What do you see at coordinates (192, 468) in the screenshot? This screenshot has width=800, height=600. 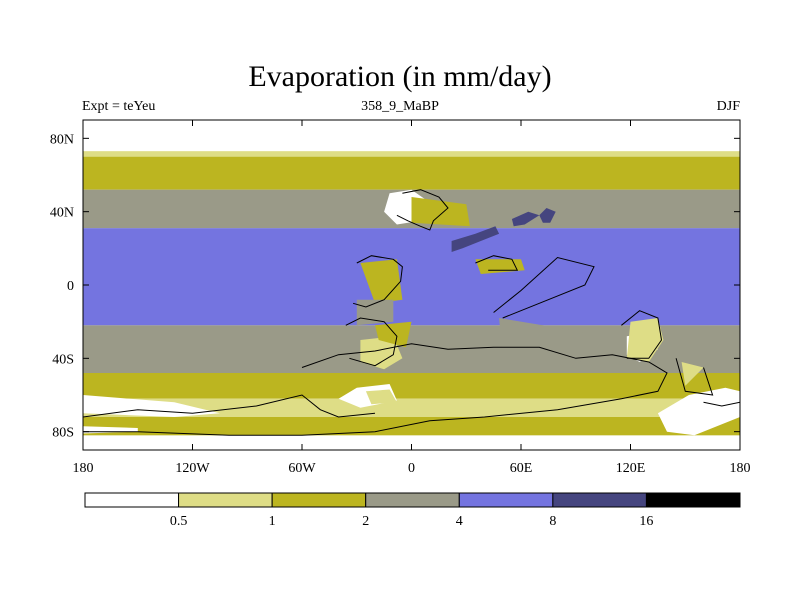 I see `x-tick-label-1: 120W` at bounding box center [192, 468].